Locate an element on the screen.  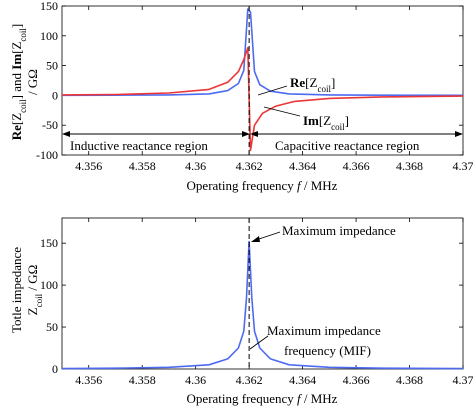
y-tick-label: -100 is located at coordinates (47, 155).